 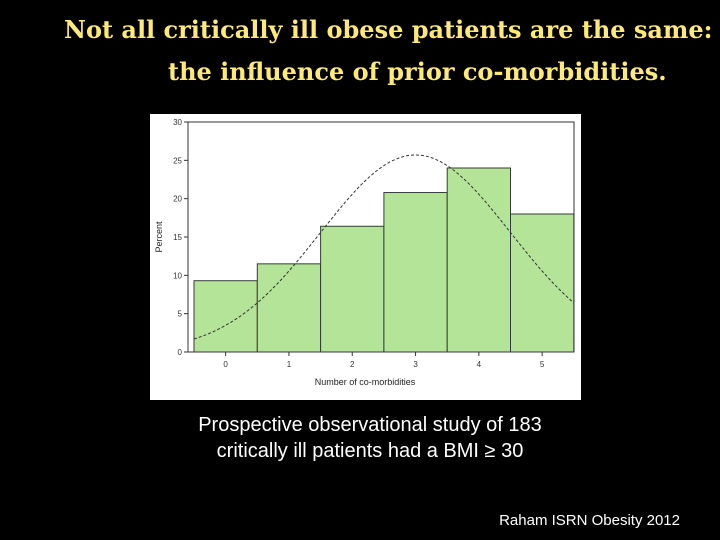 I want to click on citation: Raham ISRN Obesity 2012, so click(x=589, y=520).